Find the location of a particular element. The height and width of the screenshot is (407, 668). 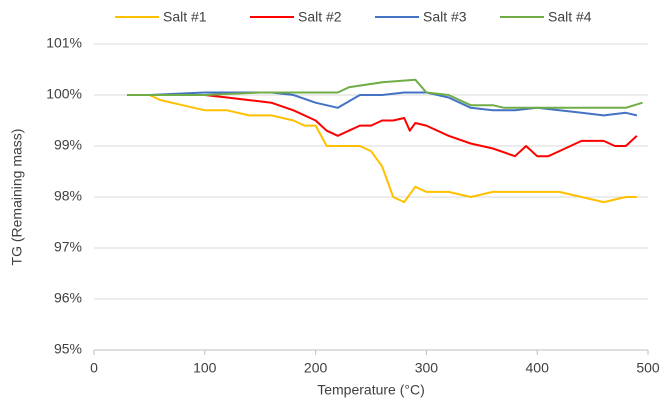

x-axis-title: Temperature (°C) is located at coordinates (371, 390).